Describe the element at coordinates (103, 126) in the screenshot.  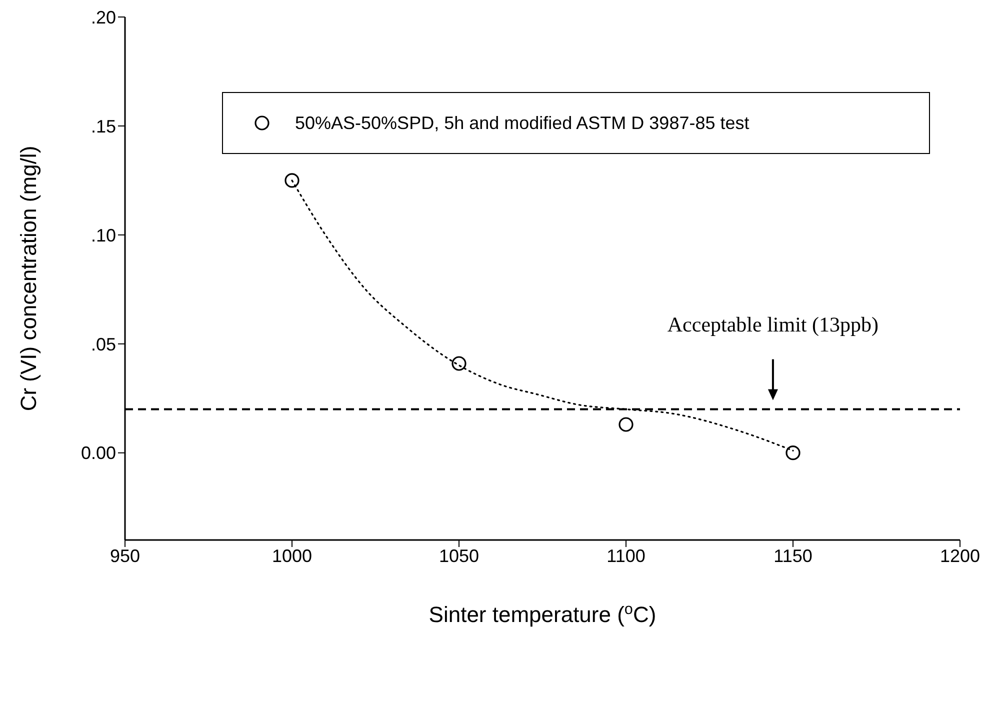
I see `y-tick-label: .15` at that location.